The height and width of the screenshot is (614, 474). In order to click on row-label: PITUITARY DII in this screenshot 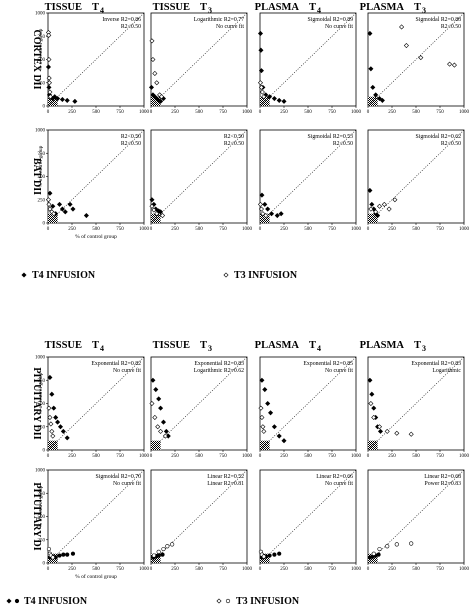, I will do `click(36, 403)`.